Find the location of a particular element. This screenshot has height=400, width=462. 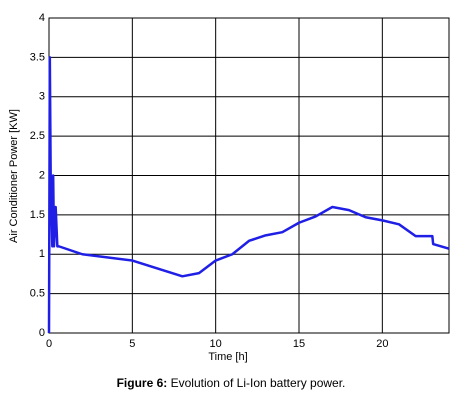

caption-text: Evolution of Li-Ion battery power. is located at coordinates (258, 383).